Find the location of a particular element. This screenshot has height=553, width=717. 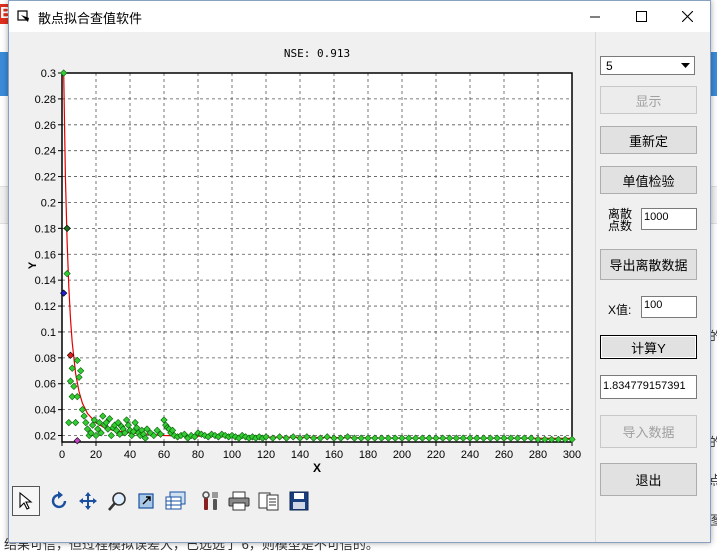

discrete-points-input: 1000 is located at coordinates (669, 219).